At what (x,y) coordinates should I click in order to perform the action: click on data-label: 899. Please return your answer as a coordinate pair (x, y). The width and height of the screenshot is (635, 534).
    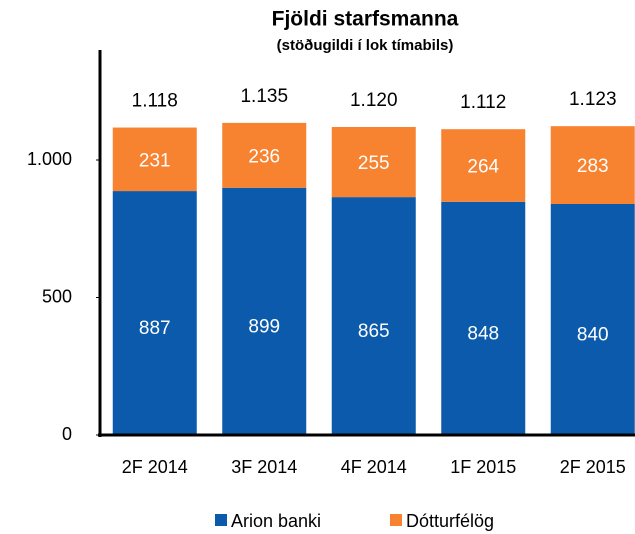
    Looking at the image, I should click on (264, 326).